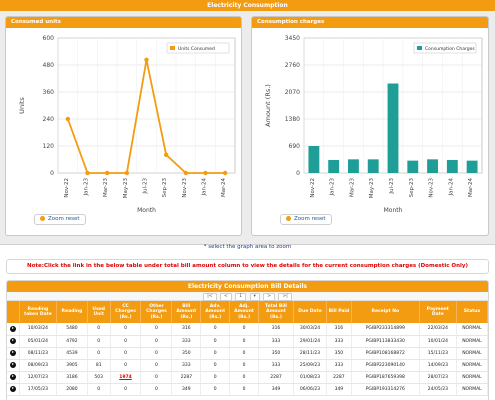 Image resolution: width=495 pixels, height=400 pixels. What do you see at coordinates (445, 48) in the screenshot?
I see `legend-box` at bounding box center [445, 48].